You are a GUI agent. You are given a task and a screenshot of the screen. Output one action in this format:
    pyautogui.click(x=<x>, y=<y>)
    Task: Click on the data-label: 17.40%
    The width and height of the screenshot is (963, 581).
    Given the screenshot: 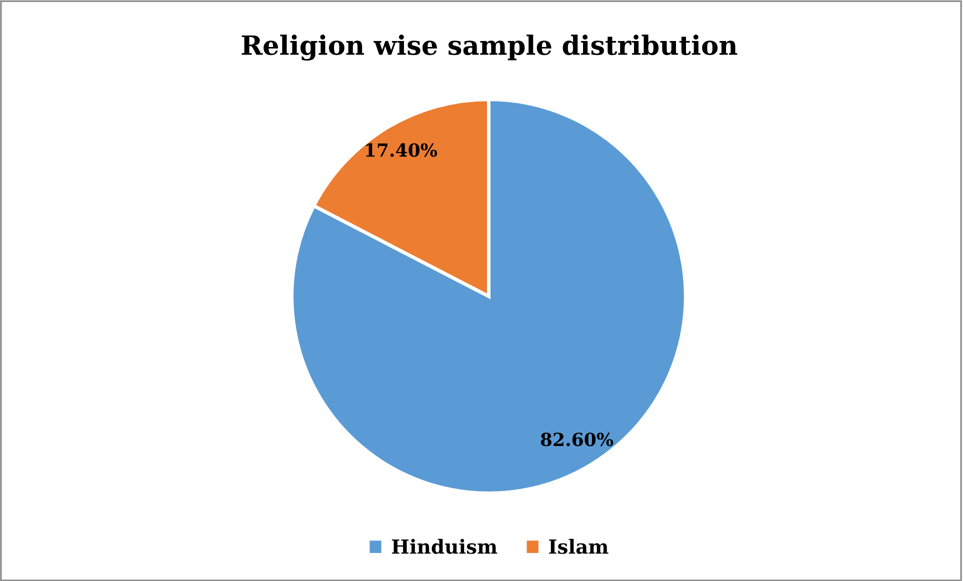 What is the action you would take?
    pyautogui.click(x=402, y=150)
    